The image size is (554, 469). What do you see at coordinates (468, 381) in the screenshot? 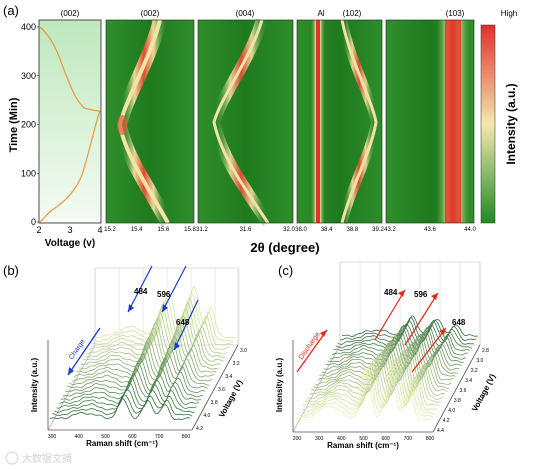
I see `voltage-tick: 3.4` at bounding box center [468, 381].